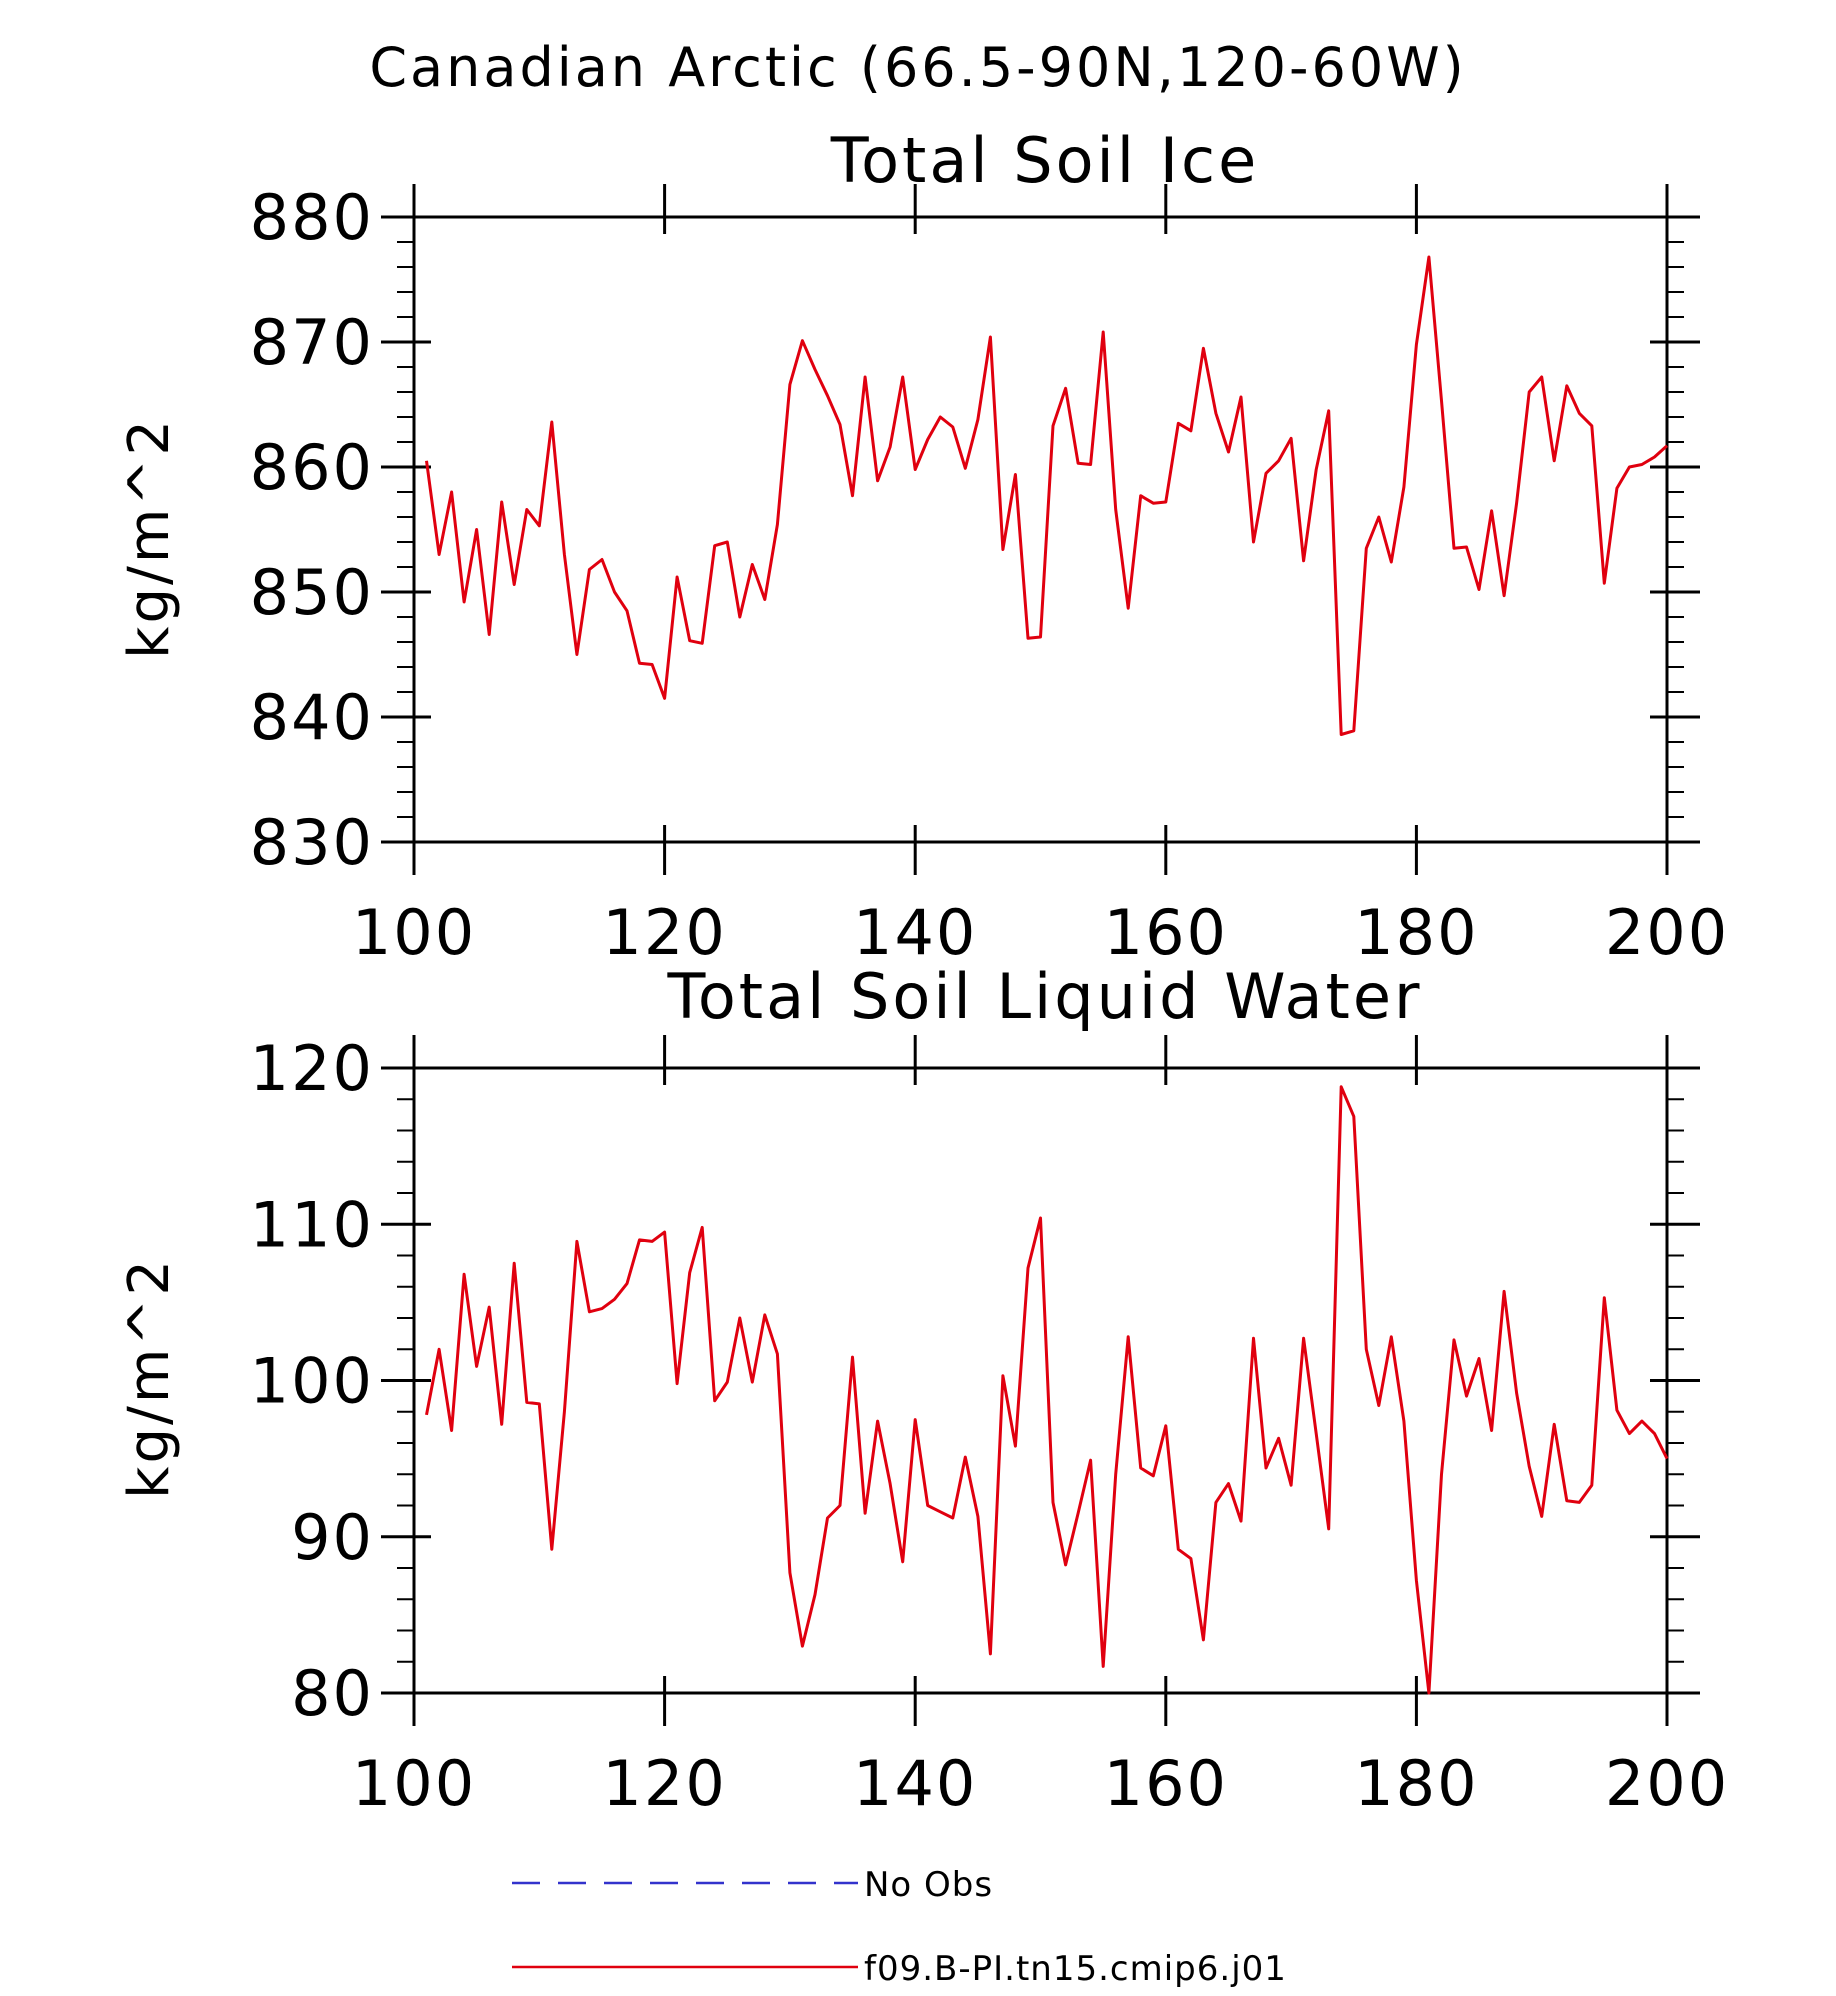 This screenshot has width=1836, height=1996. I want to click on x-tick-label-soil-ice: 140, so click(915, 932).